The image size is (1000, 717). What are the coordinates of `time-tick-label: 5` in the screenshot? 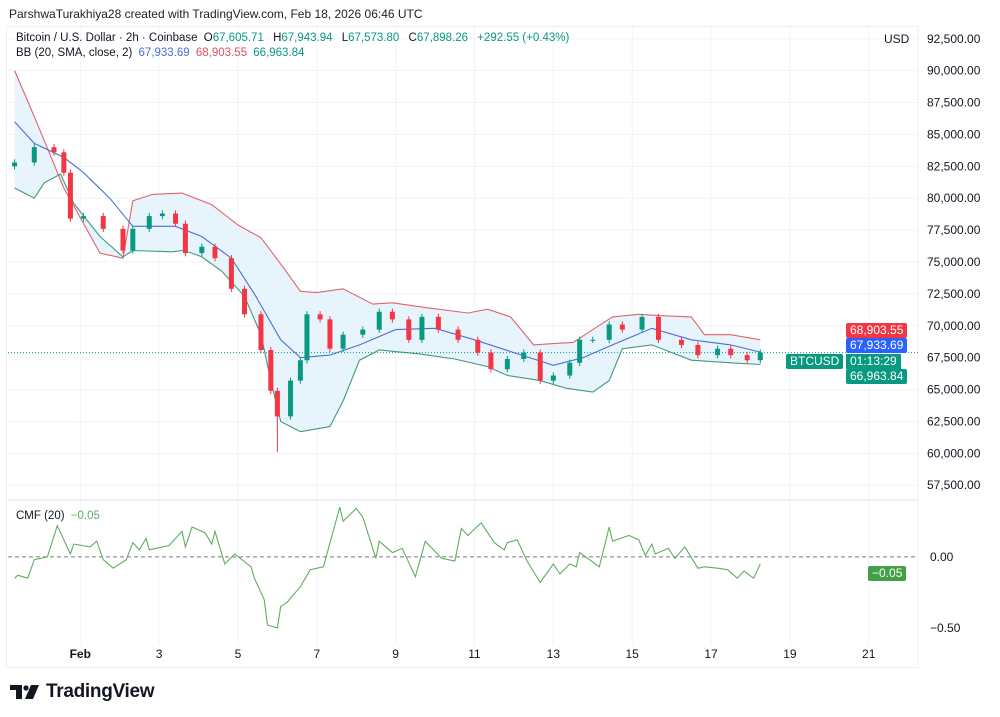 It's located at (238, 654).